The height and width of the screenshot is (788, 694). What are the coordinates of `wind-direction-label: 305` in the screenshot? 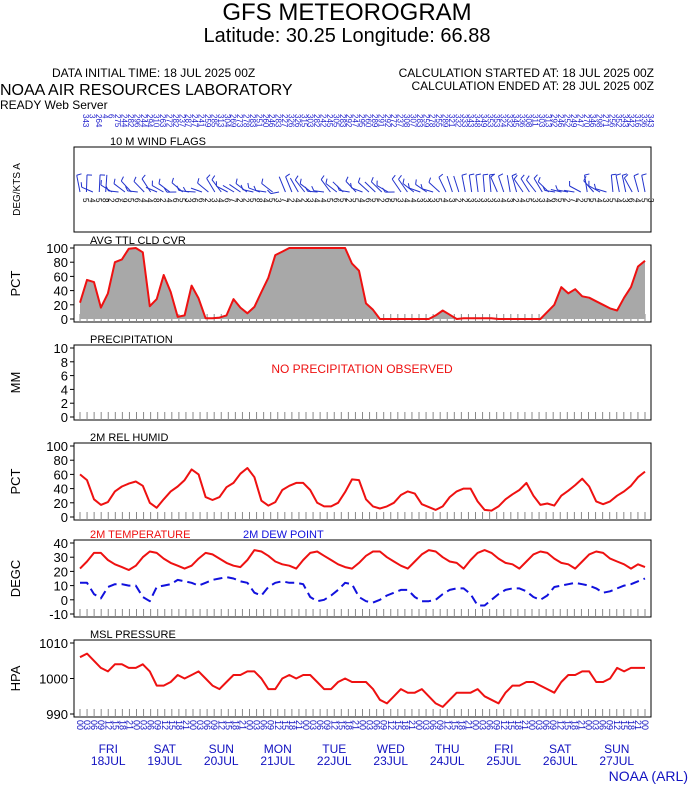 It's located at (335, 121).